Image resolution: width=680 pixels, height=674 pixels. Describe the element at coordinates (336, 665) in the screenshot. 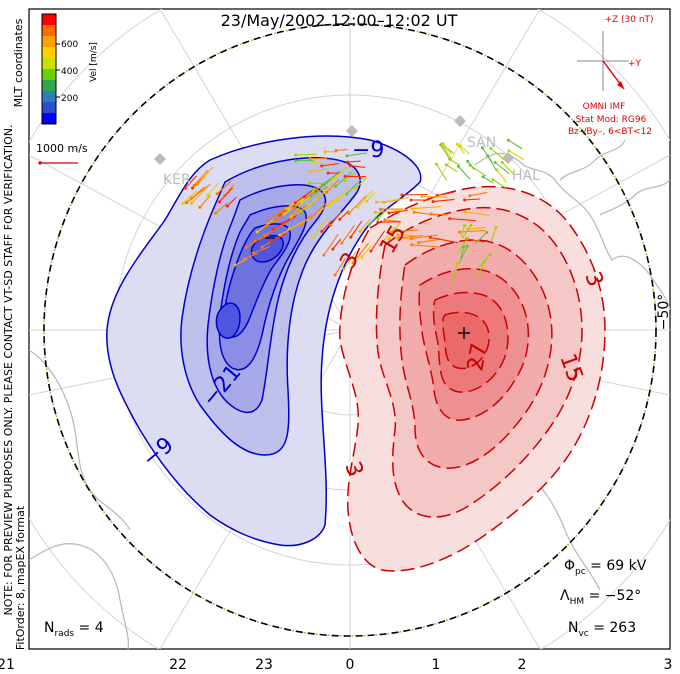

I see `mlt-axis: 21 22 23 0 1 2 3` at that location.